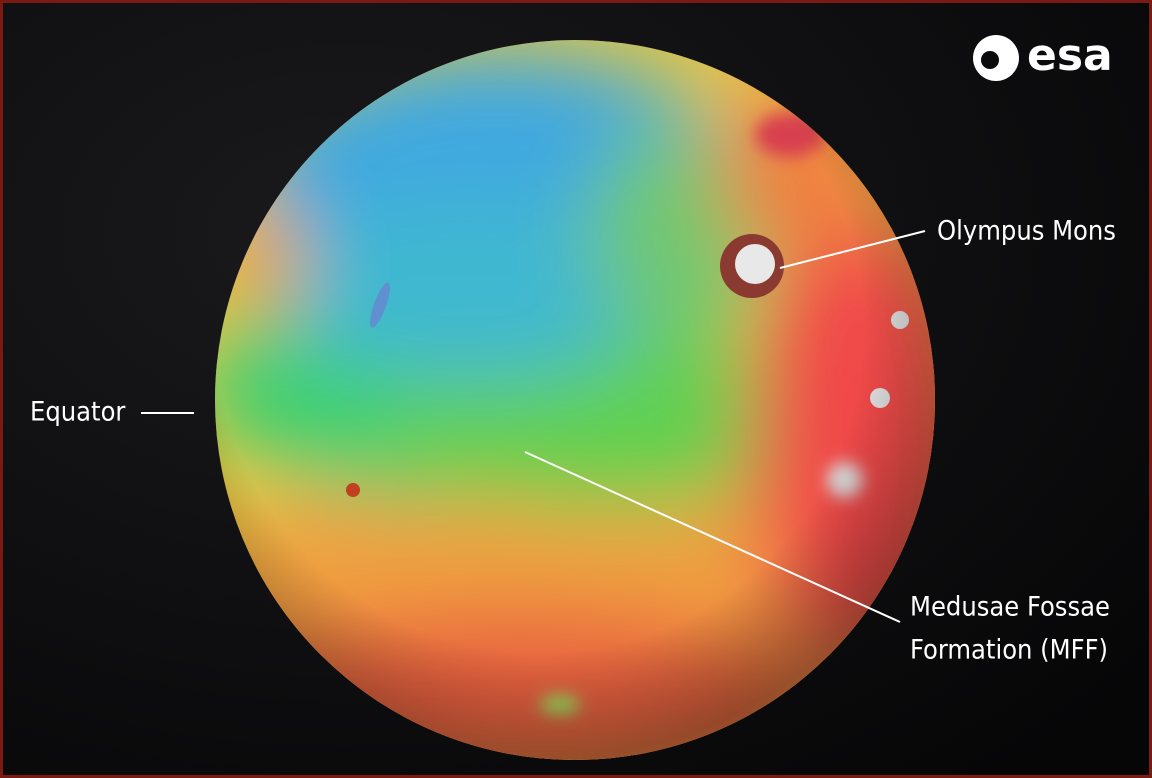  Describe the element at coordinates (77, 412) in the screenshot. I see `label: Equator` at that location.